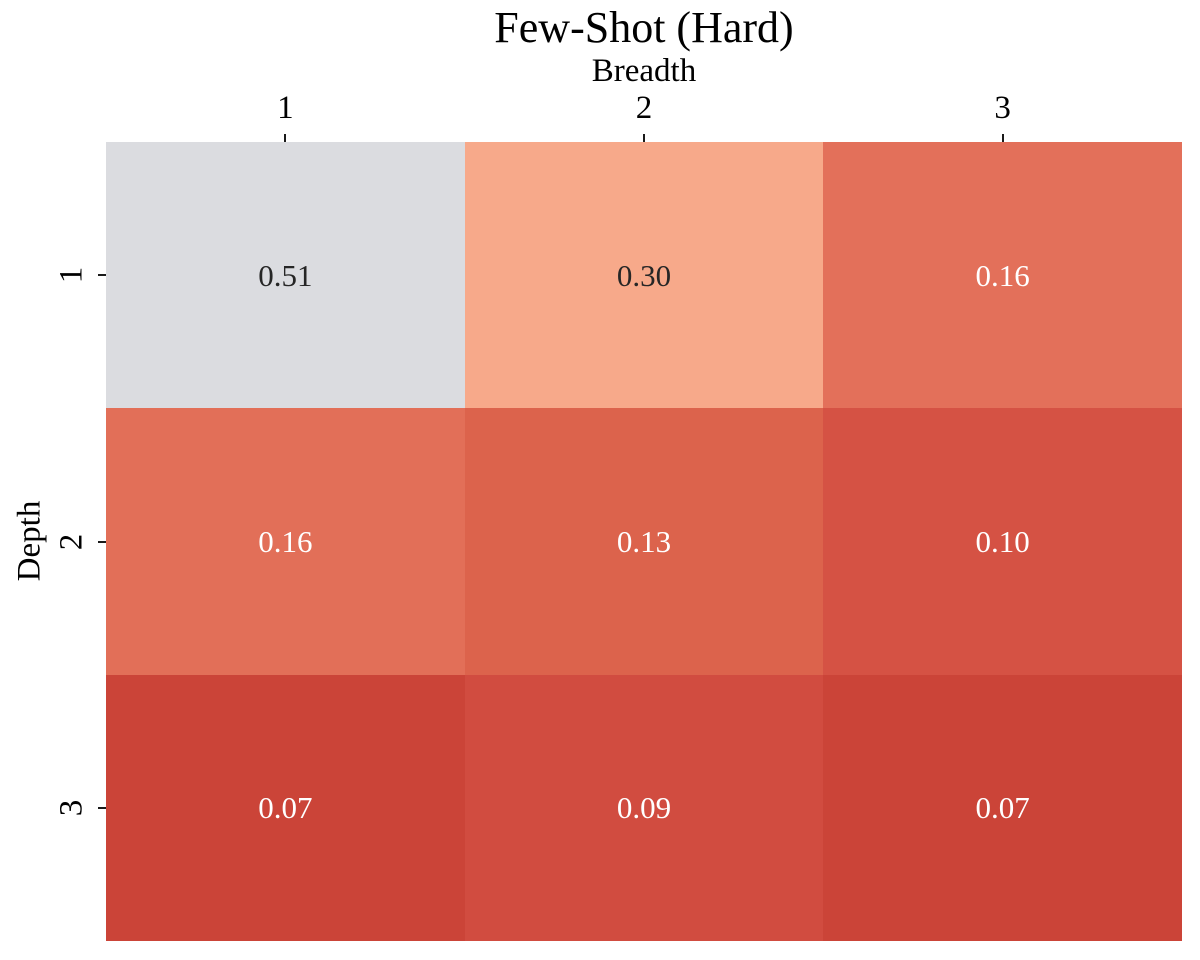  I want to click on cell-value-label: 0.30, so click(644, 275).